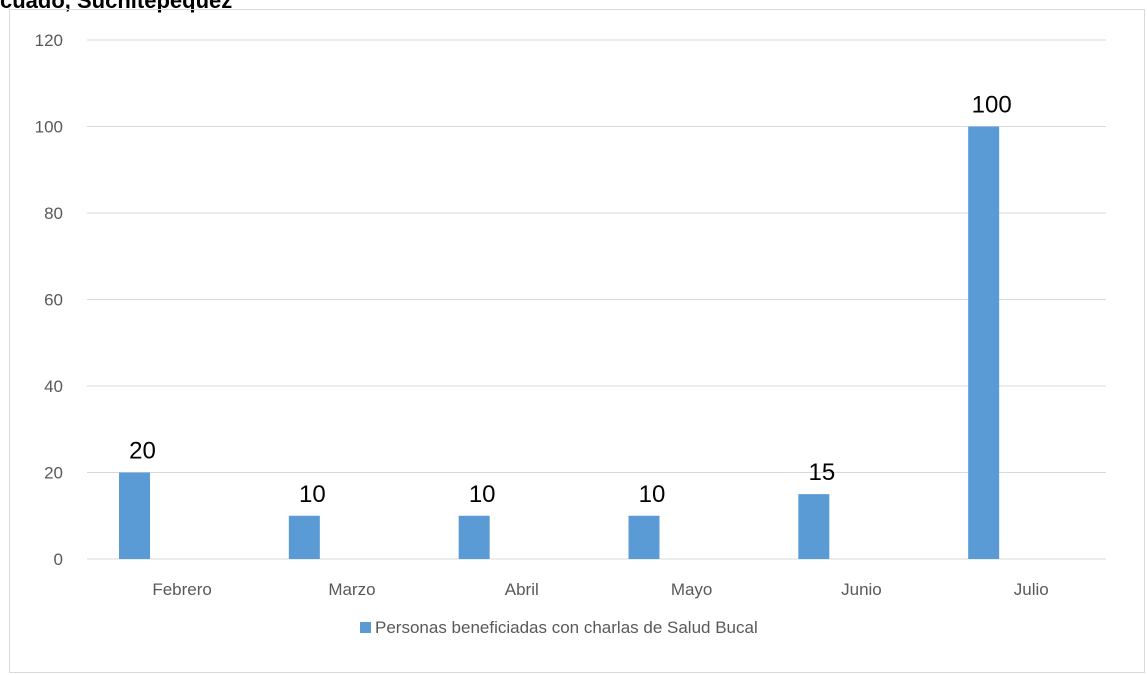 The width and height of the screenshot is (1147, 675). I want to click on x-tick-label: Febrero, so click(182, 589).